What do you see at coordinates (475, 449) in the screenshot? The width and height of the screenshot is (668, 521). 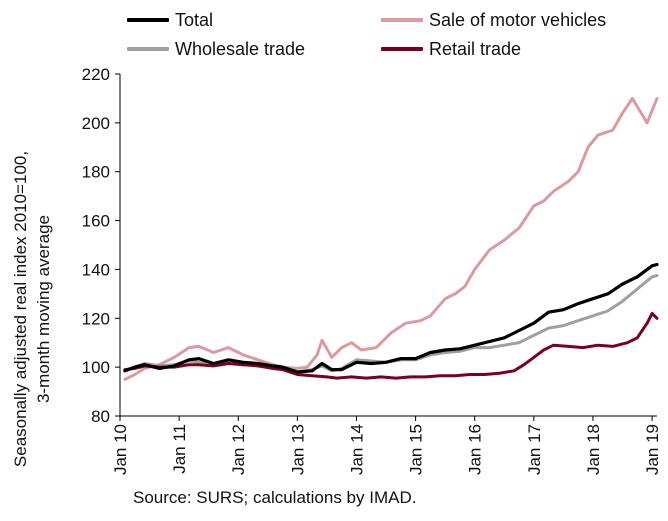 I see `x-tick-label: Jan 16` at bounding box center [475, 449].